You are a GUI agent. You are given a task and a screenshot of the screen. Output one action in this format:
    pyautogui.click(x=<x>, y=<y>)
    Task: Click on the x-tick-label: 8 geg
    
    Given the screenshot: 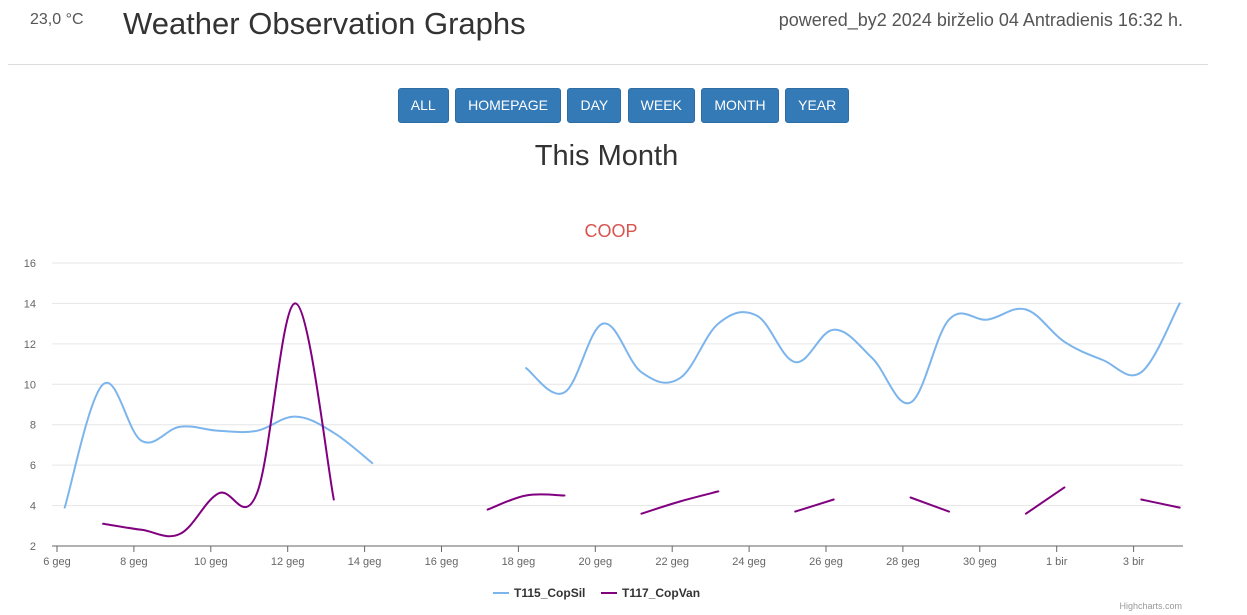 What is the action you would take?
    pyautogui.click(x=134, y=562)
    